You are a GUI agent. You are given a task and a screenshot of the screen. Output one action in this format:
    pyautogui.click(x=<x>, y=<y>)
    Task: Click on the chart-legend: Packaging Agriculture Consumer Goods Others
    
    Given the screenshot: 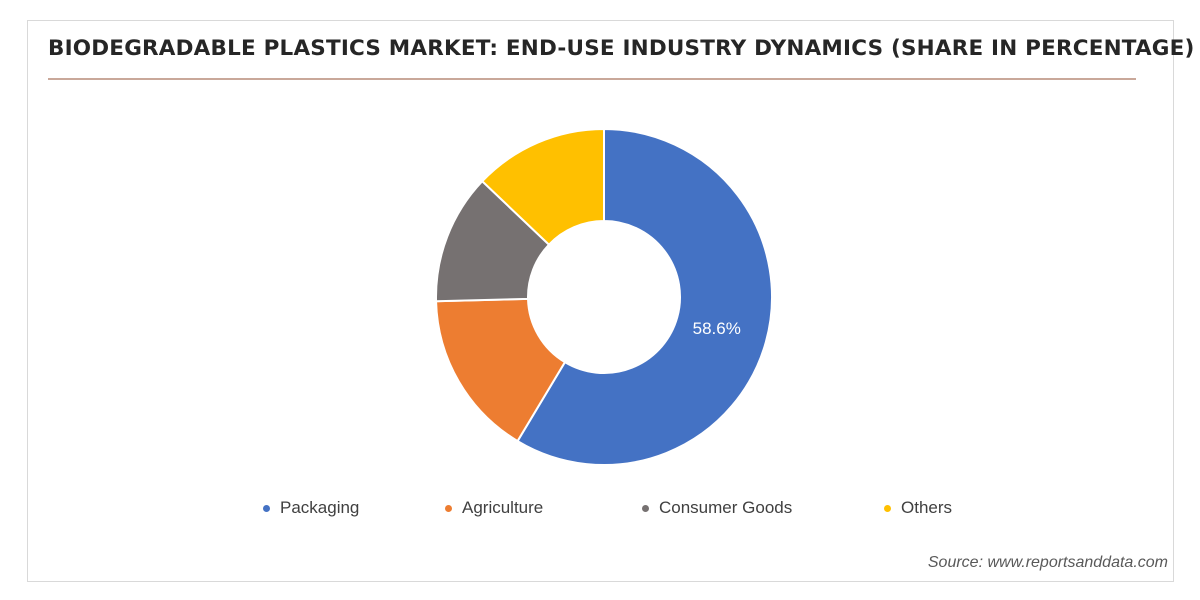 What is the action you would take?
    pyautogui.click(x=600, y=510)
    